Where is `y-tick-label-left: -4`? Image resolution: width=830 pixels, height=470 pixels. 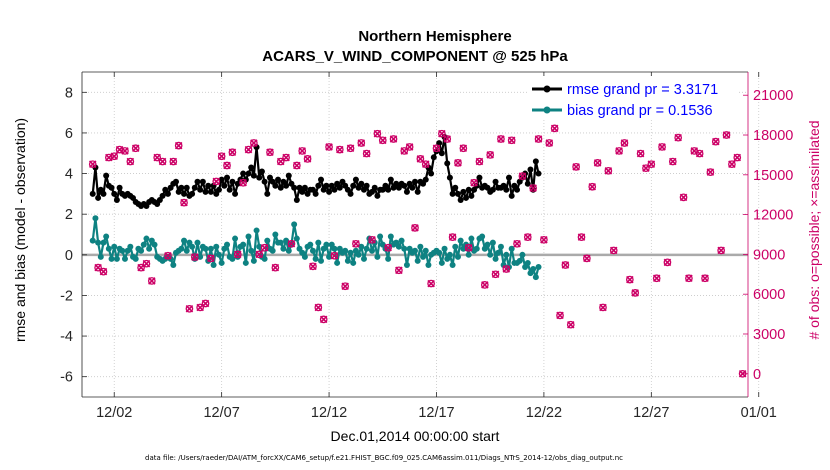 y-tick-label-left: -4 is located at coordinates (66, 337).